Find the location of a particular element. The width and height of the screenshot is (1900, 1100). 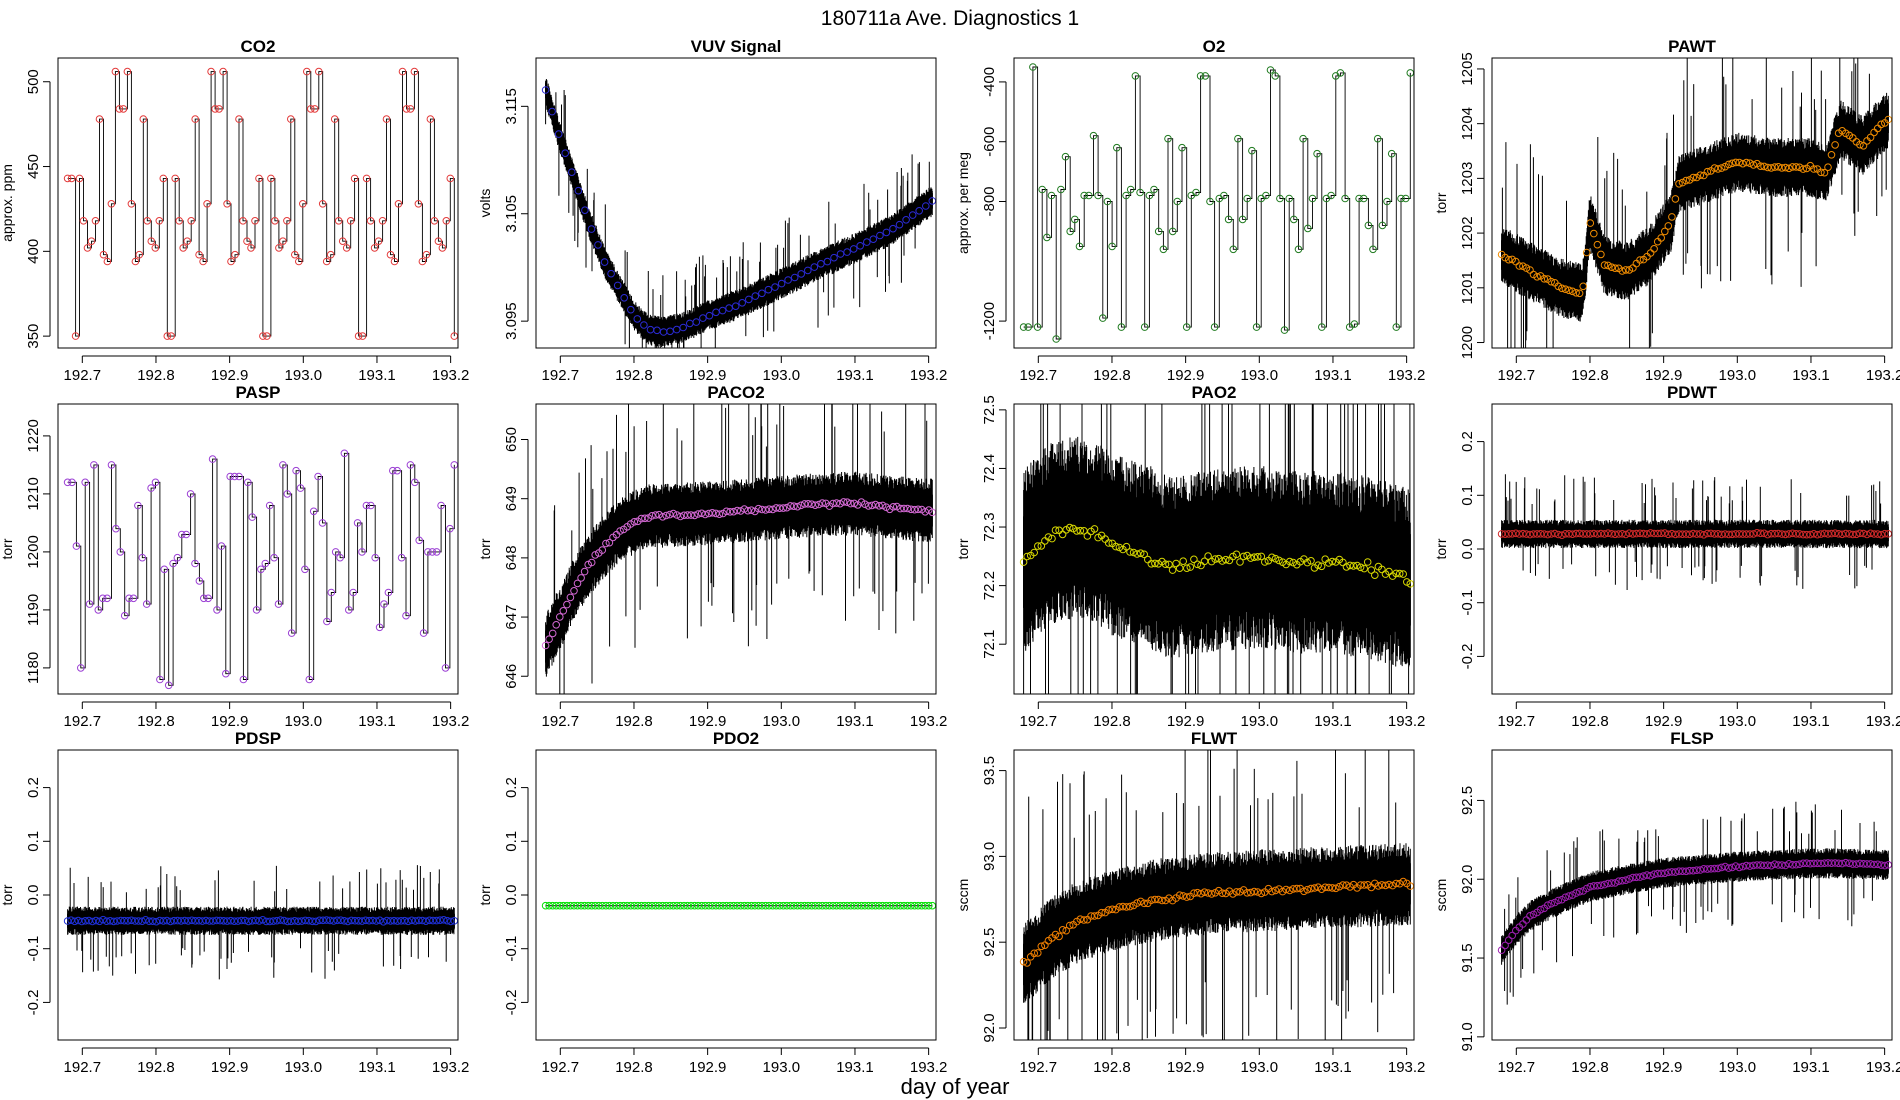

plot-frame-co2 is located at coordinates (258, 203).